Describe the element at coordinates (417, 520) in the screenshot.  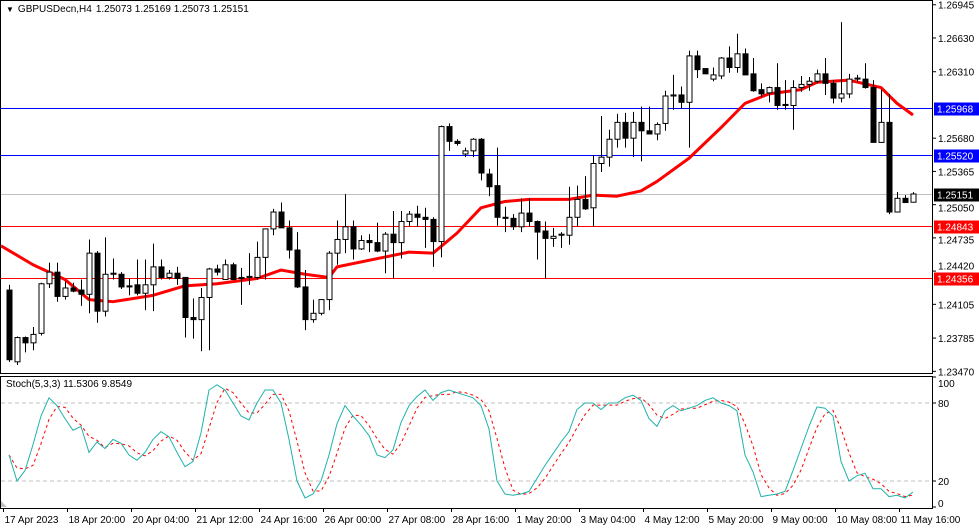
I see `time-tick-label: 27 Apr 08:00` at that location.